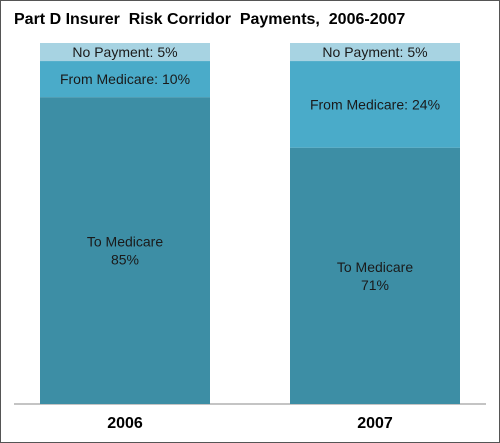  Describe the element at coordinates (125, 423) in the screenshot. I see `x-tick-label: 2006` at that location.